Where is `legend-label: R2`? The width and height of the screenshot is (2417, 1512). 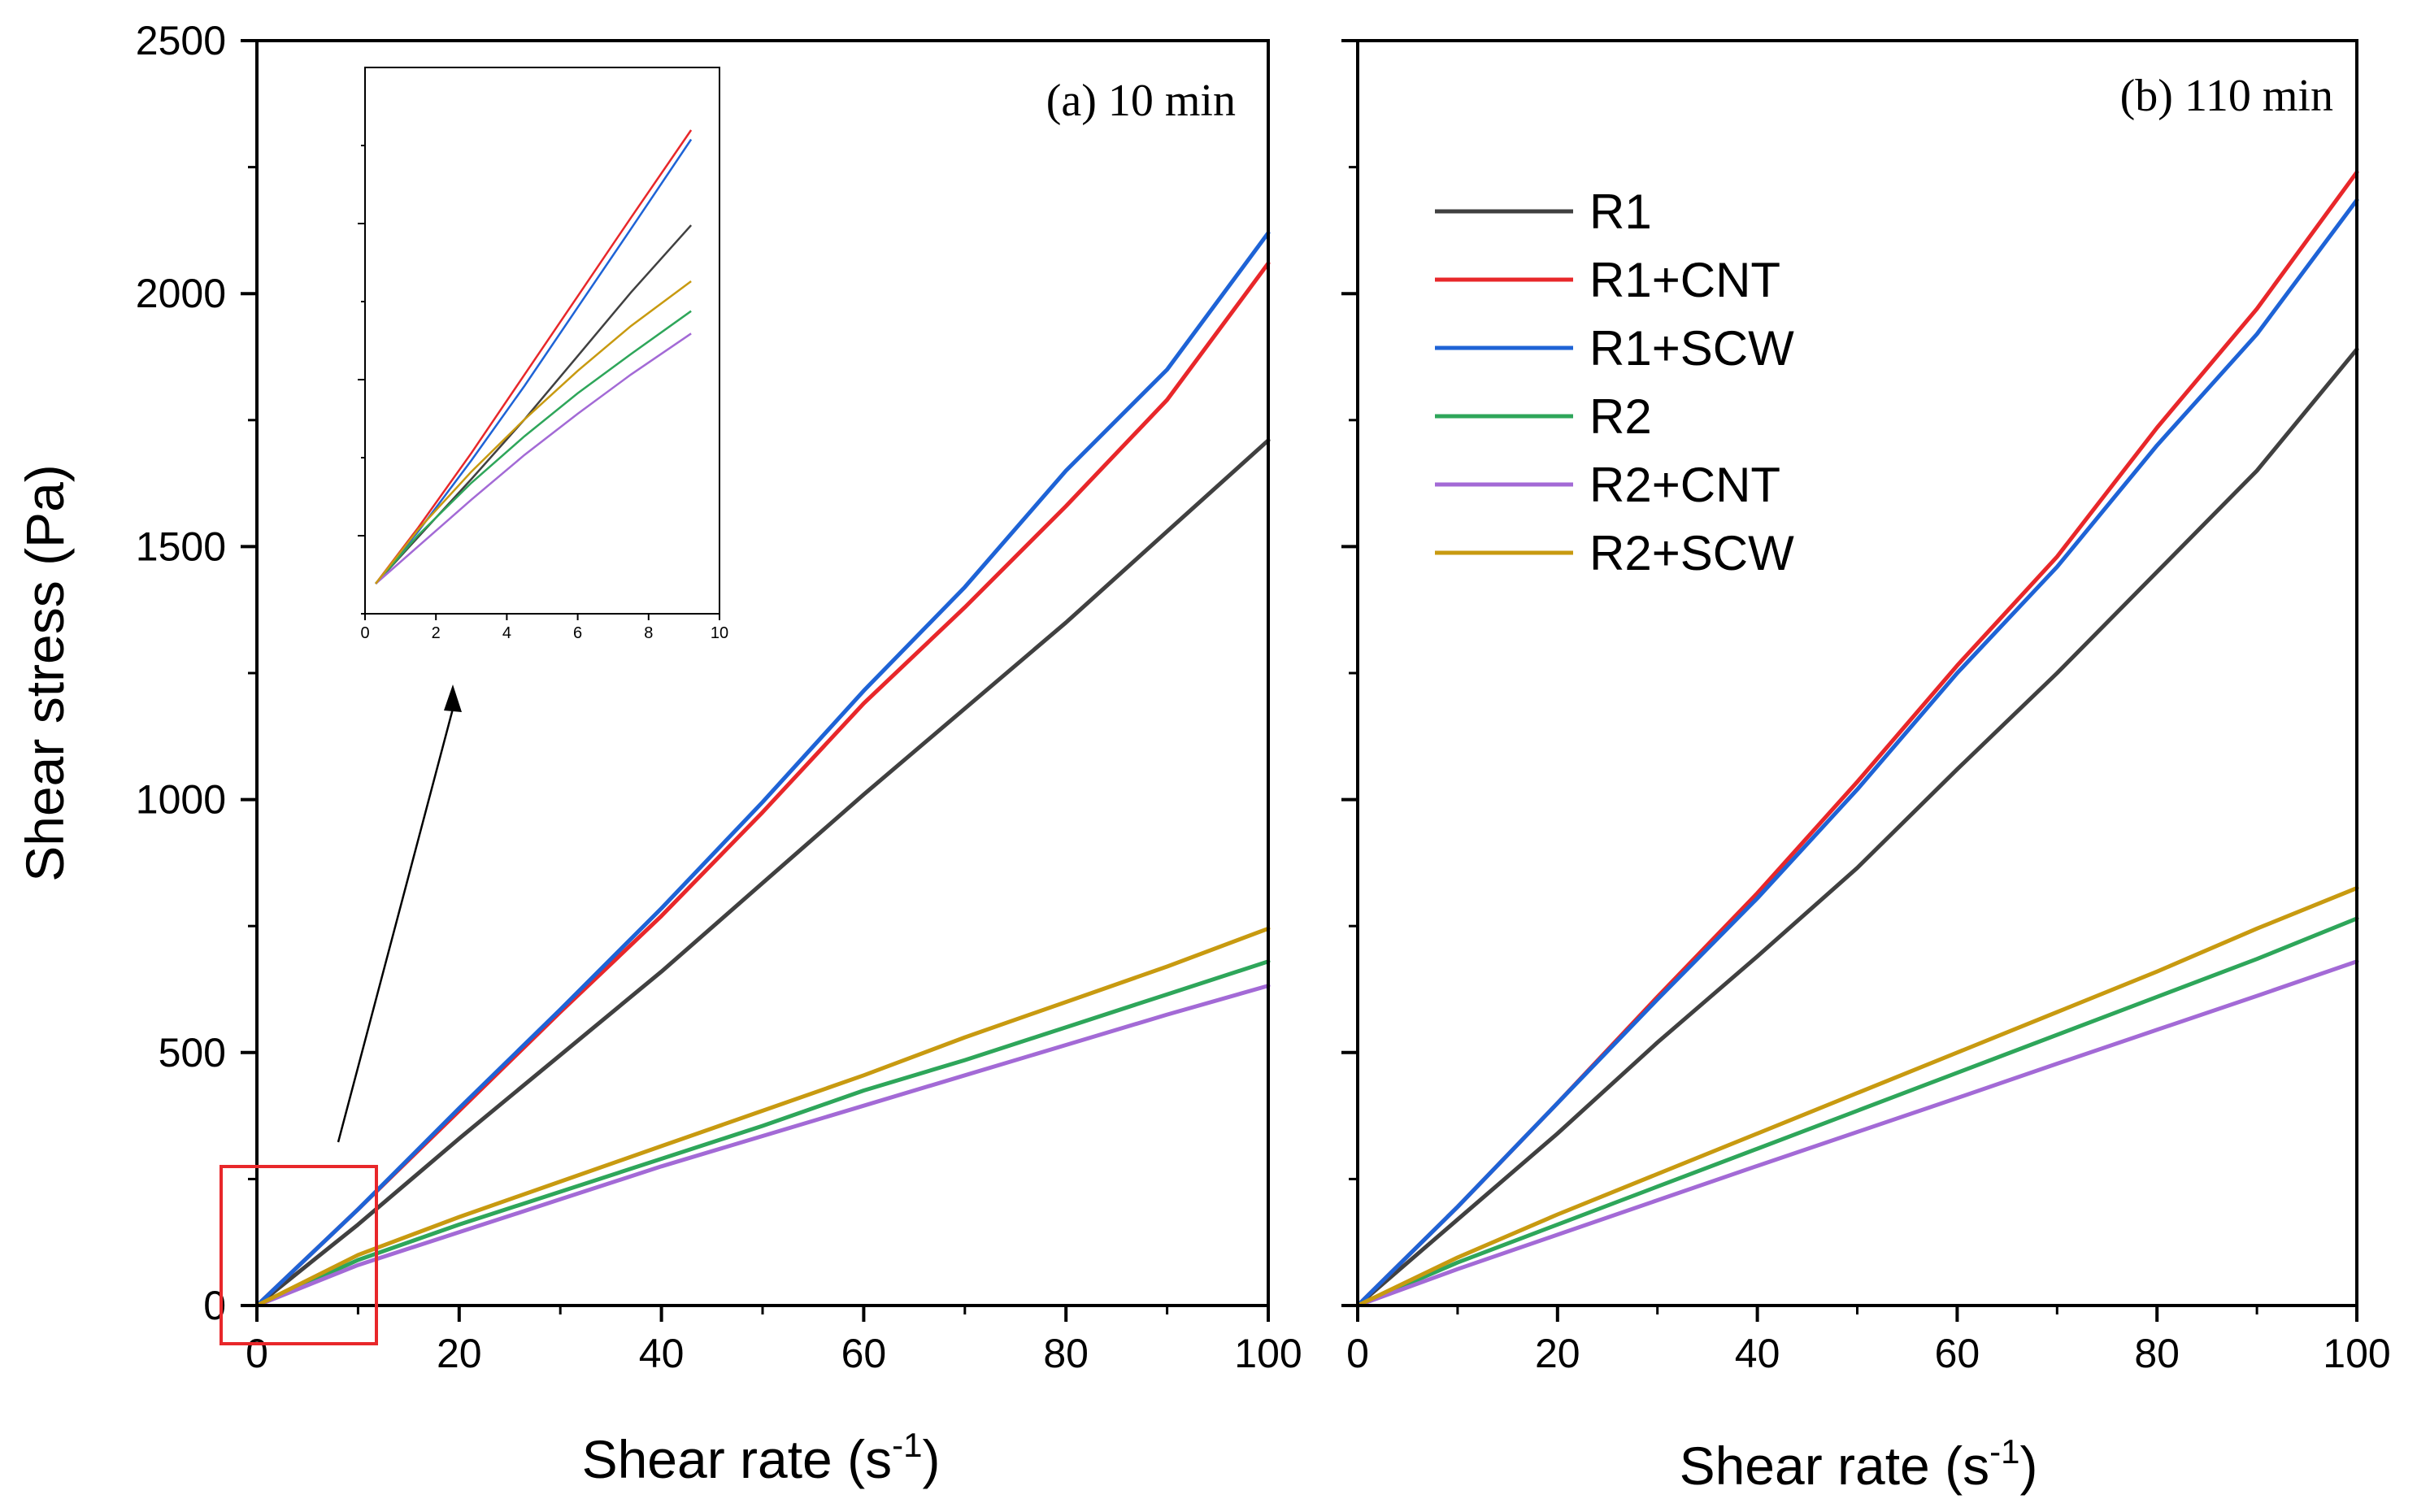
legend-label: R2 is located at coordinates (1620, 416).